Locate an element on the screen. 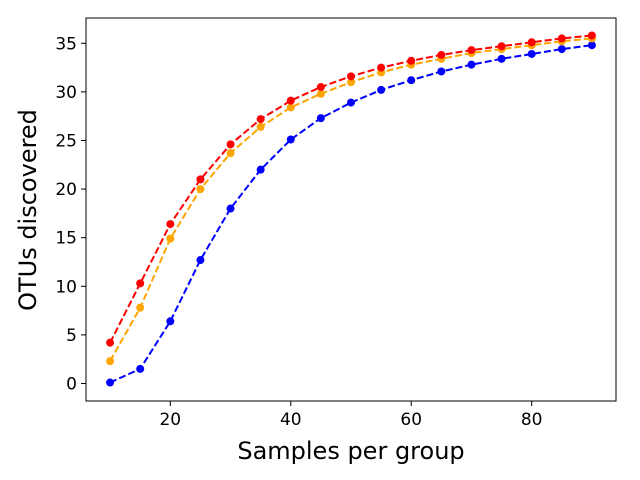 This screenshot has width=640, height=480. y-tick-label: 10 is located at coordinates (66, 287).